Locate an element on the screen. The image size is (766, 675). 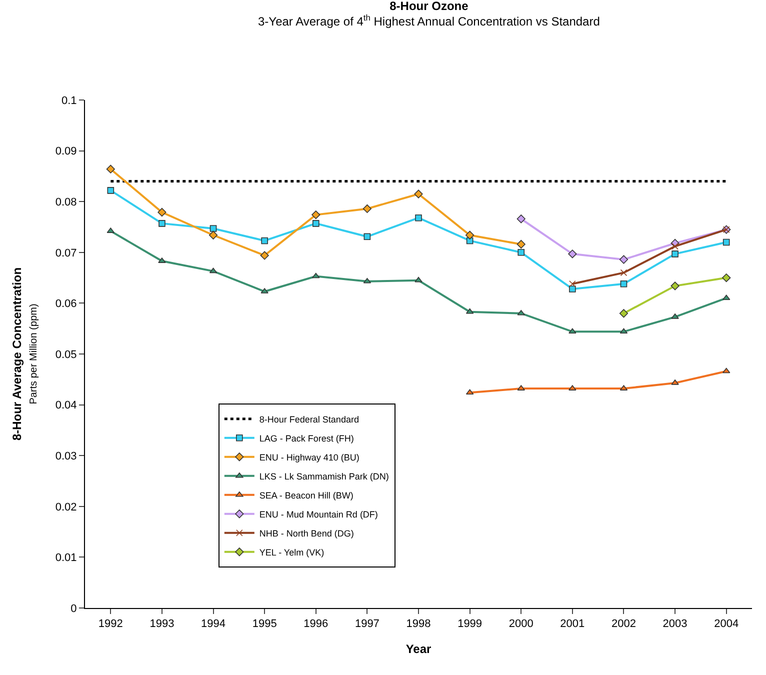
y-tick-label: 0.09 is located at coordinates (66, 152).